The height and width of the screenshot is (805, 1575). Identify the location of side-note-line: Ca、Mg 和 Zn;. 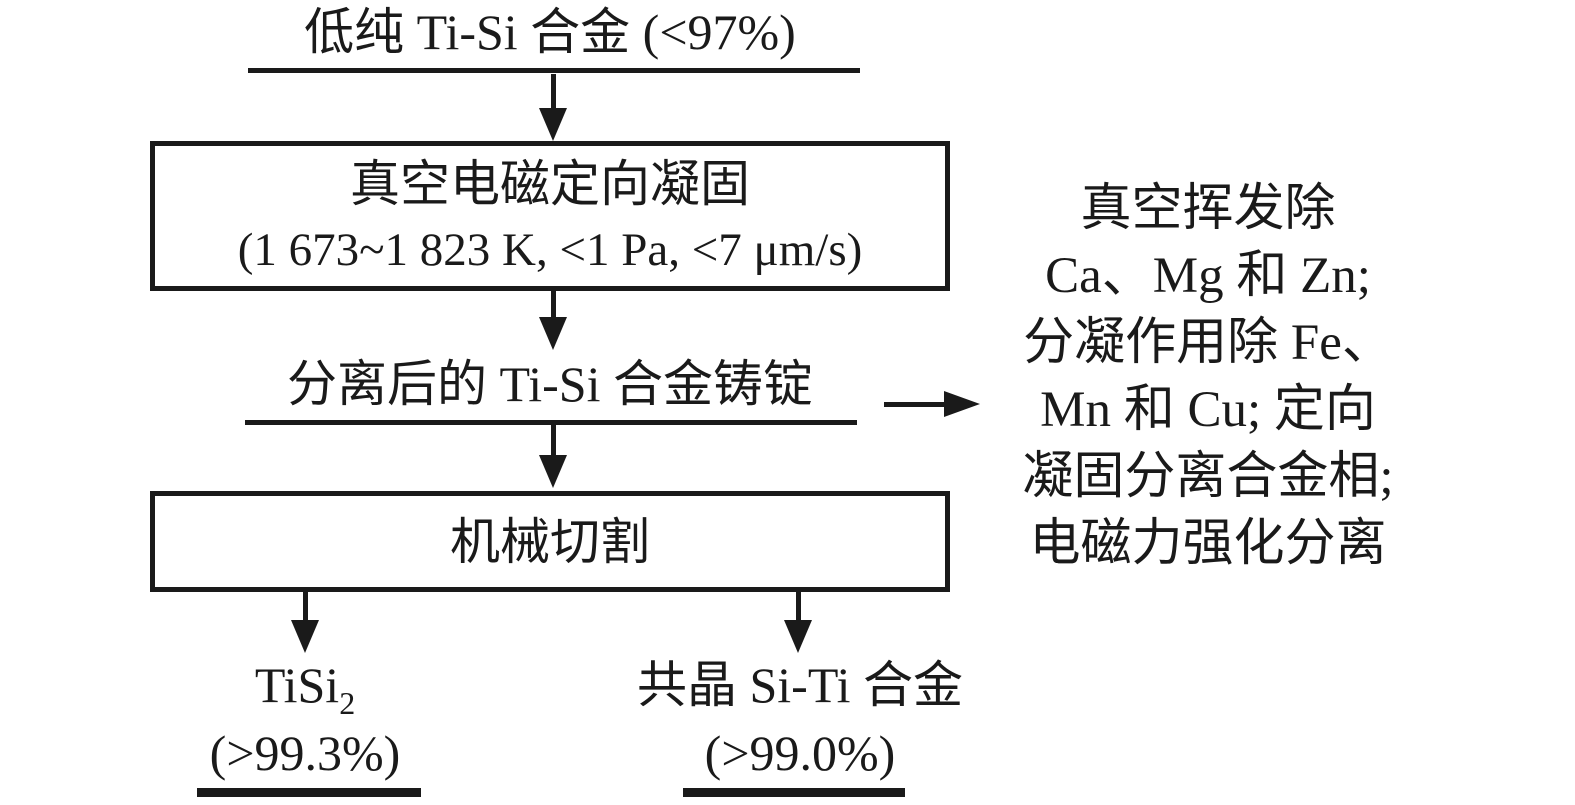
(1208, 276).